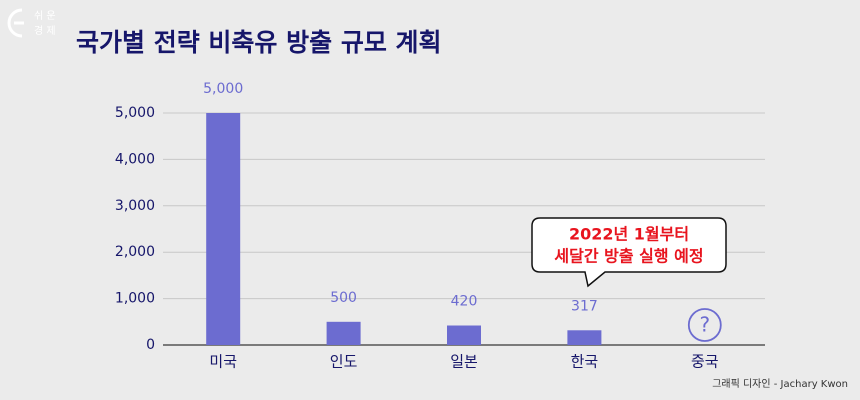  What do you see at coordinates (464, 302) in the screenshot?
I see `value-label: 420` at bounding box center [464, 302].